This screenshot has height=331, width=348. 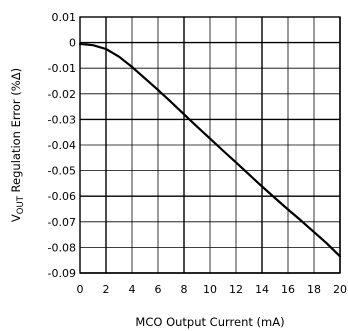 I want to click on x-tick-label: 6, so click(x=158, y=289).